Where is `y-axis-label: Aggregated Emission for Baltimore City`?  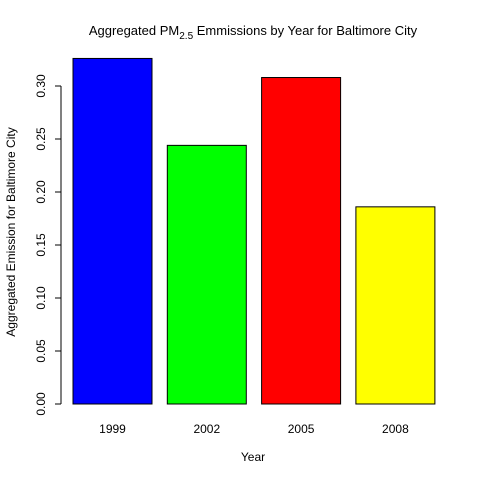 y-axis-label: Aggregated Emission for Baltimore City is located at coordinates (11, 231).